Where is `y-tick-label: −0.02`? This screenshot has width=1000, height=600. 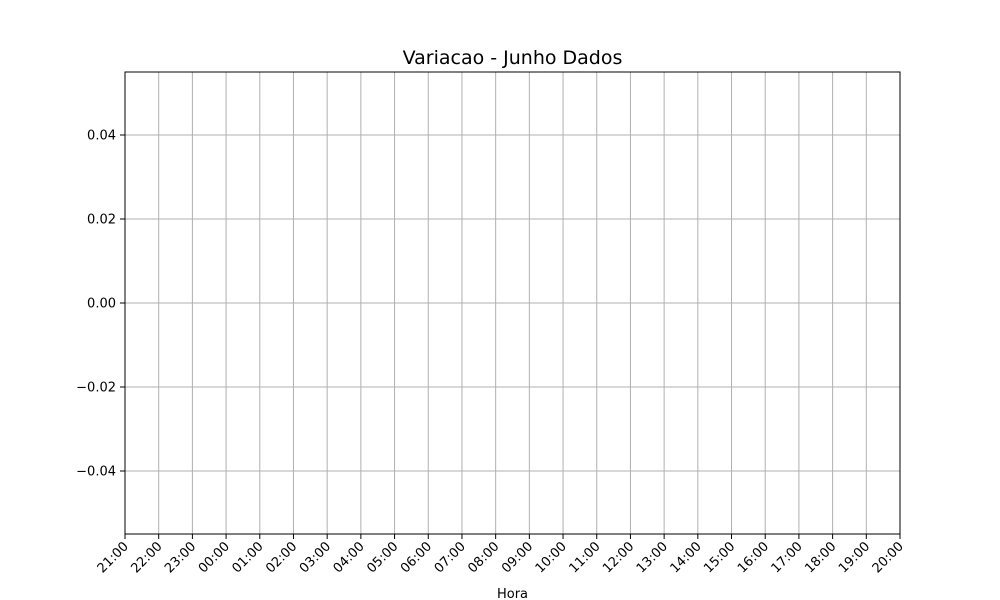
y-tick-label: −0.02 is located at coordinates (96, 388).